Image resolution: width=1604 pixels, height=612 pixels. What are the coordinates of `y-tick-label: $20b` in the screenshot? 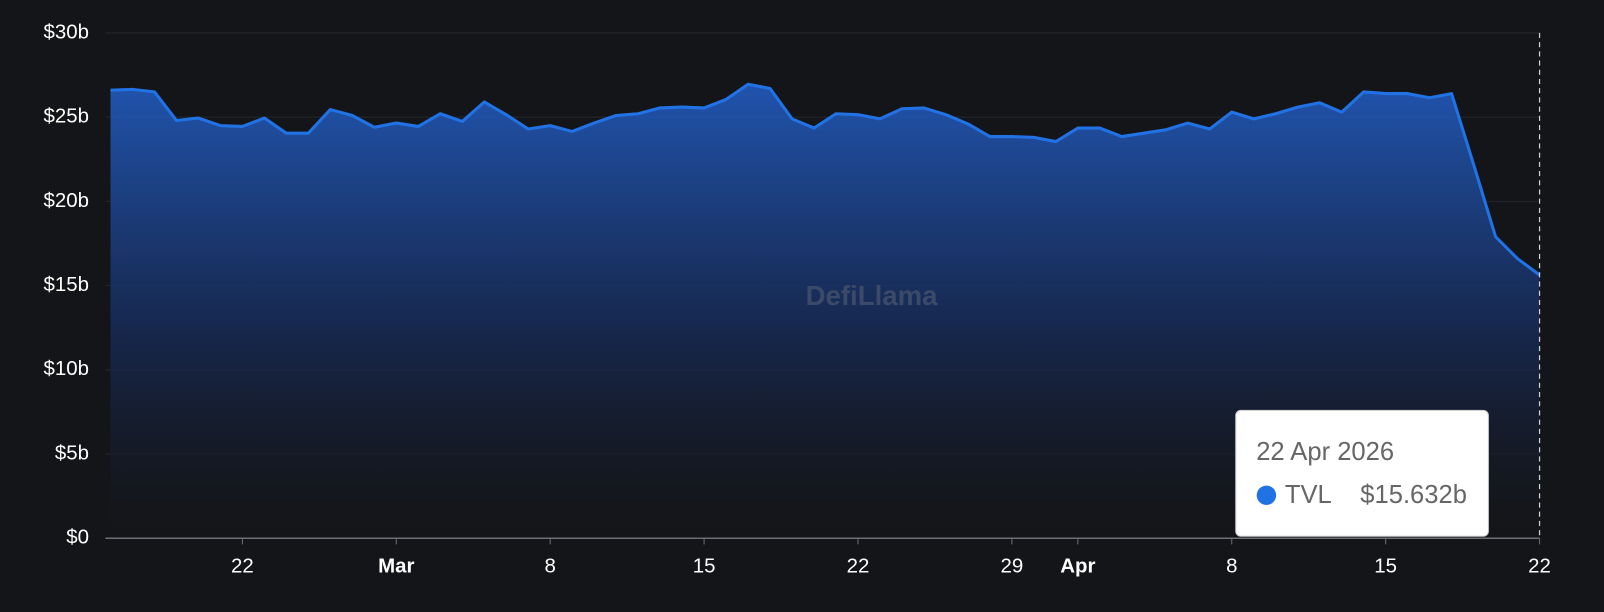 It's located at (66, 200).